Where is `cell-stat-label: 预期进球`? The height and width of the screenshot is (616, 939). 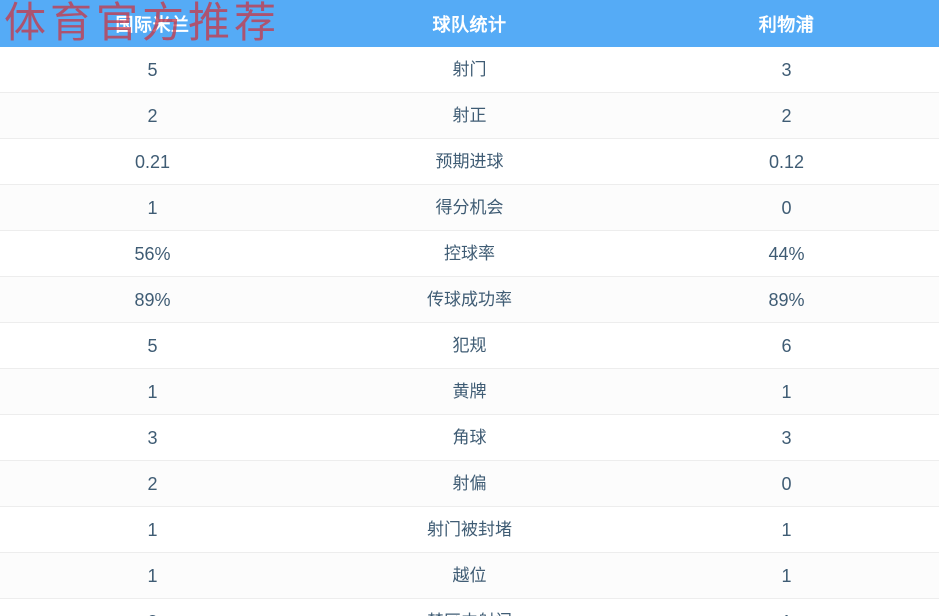
cell-stat-label: 预期进球 is located at coordinates (469, 161).